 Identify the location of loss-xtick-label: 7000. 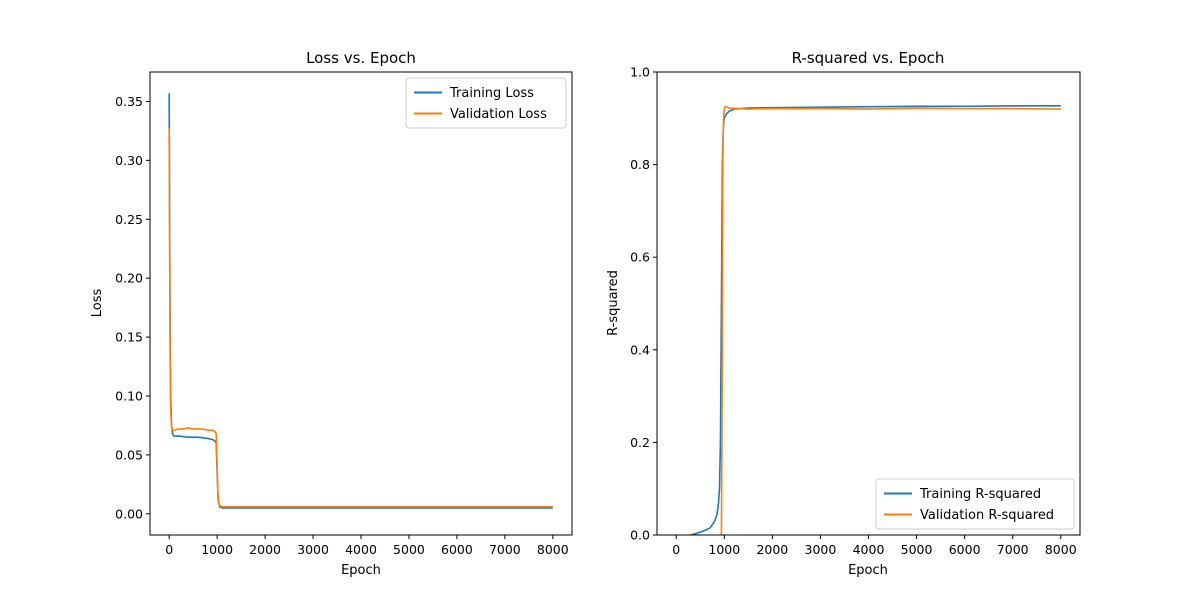
(505, 549).